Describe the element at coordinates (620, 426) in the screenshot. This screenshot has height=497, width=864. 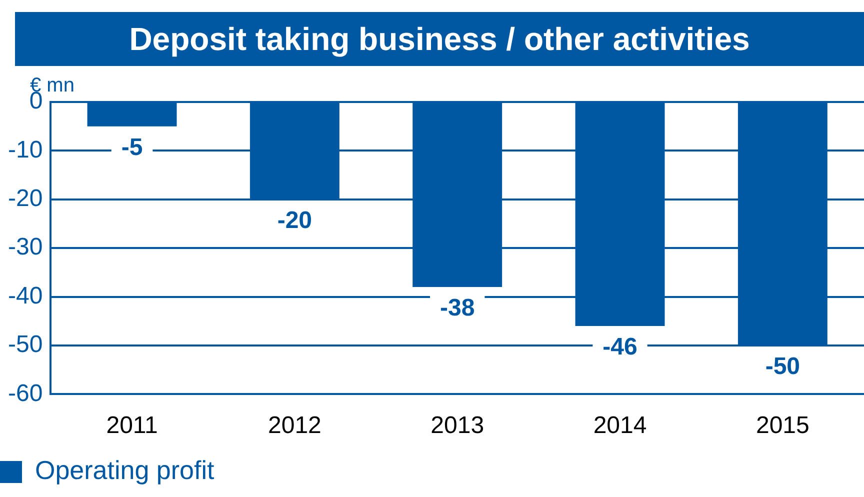
I see `x-tick-label: 2014` at that location.